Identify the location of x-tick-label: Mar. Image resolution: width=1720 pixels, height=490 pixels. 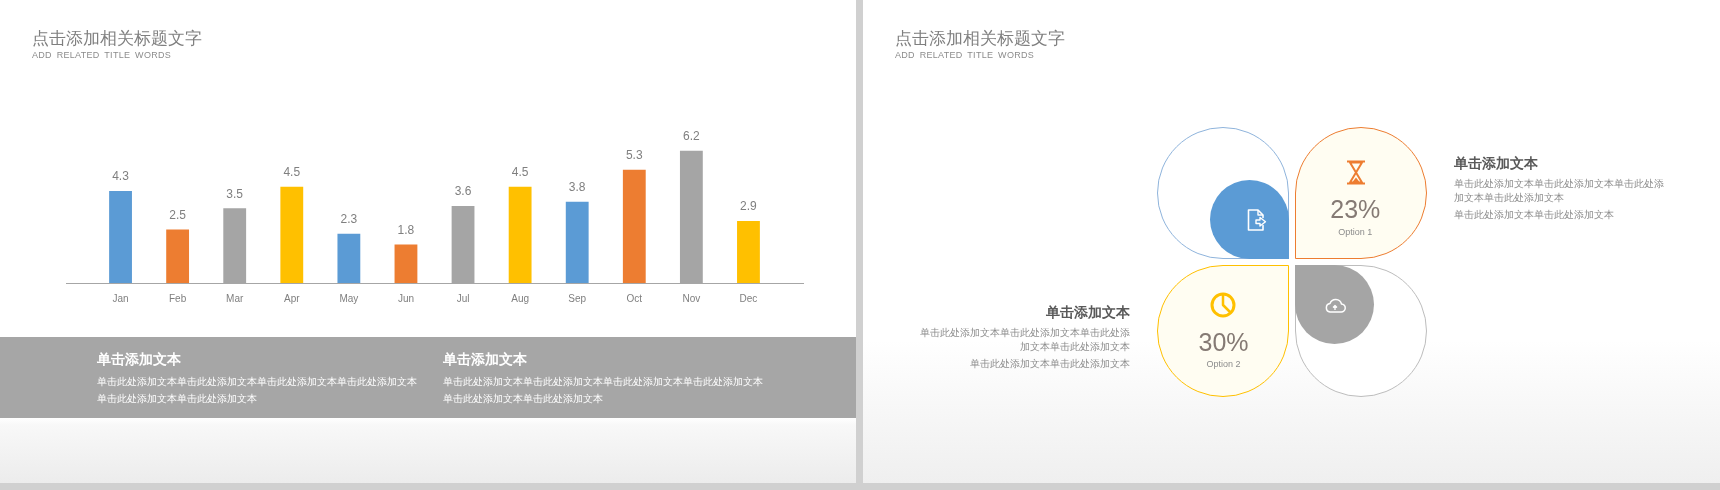
(235, 298).